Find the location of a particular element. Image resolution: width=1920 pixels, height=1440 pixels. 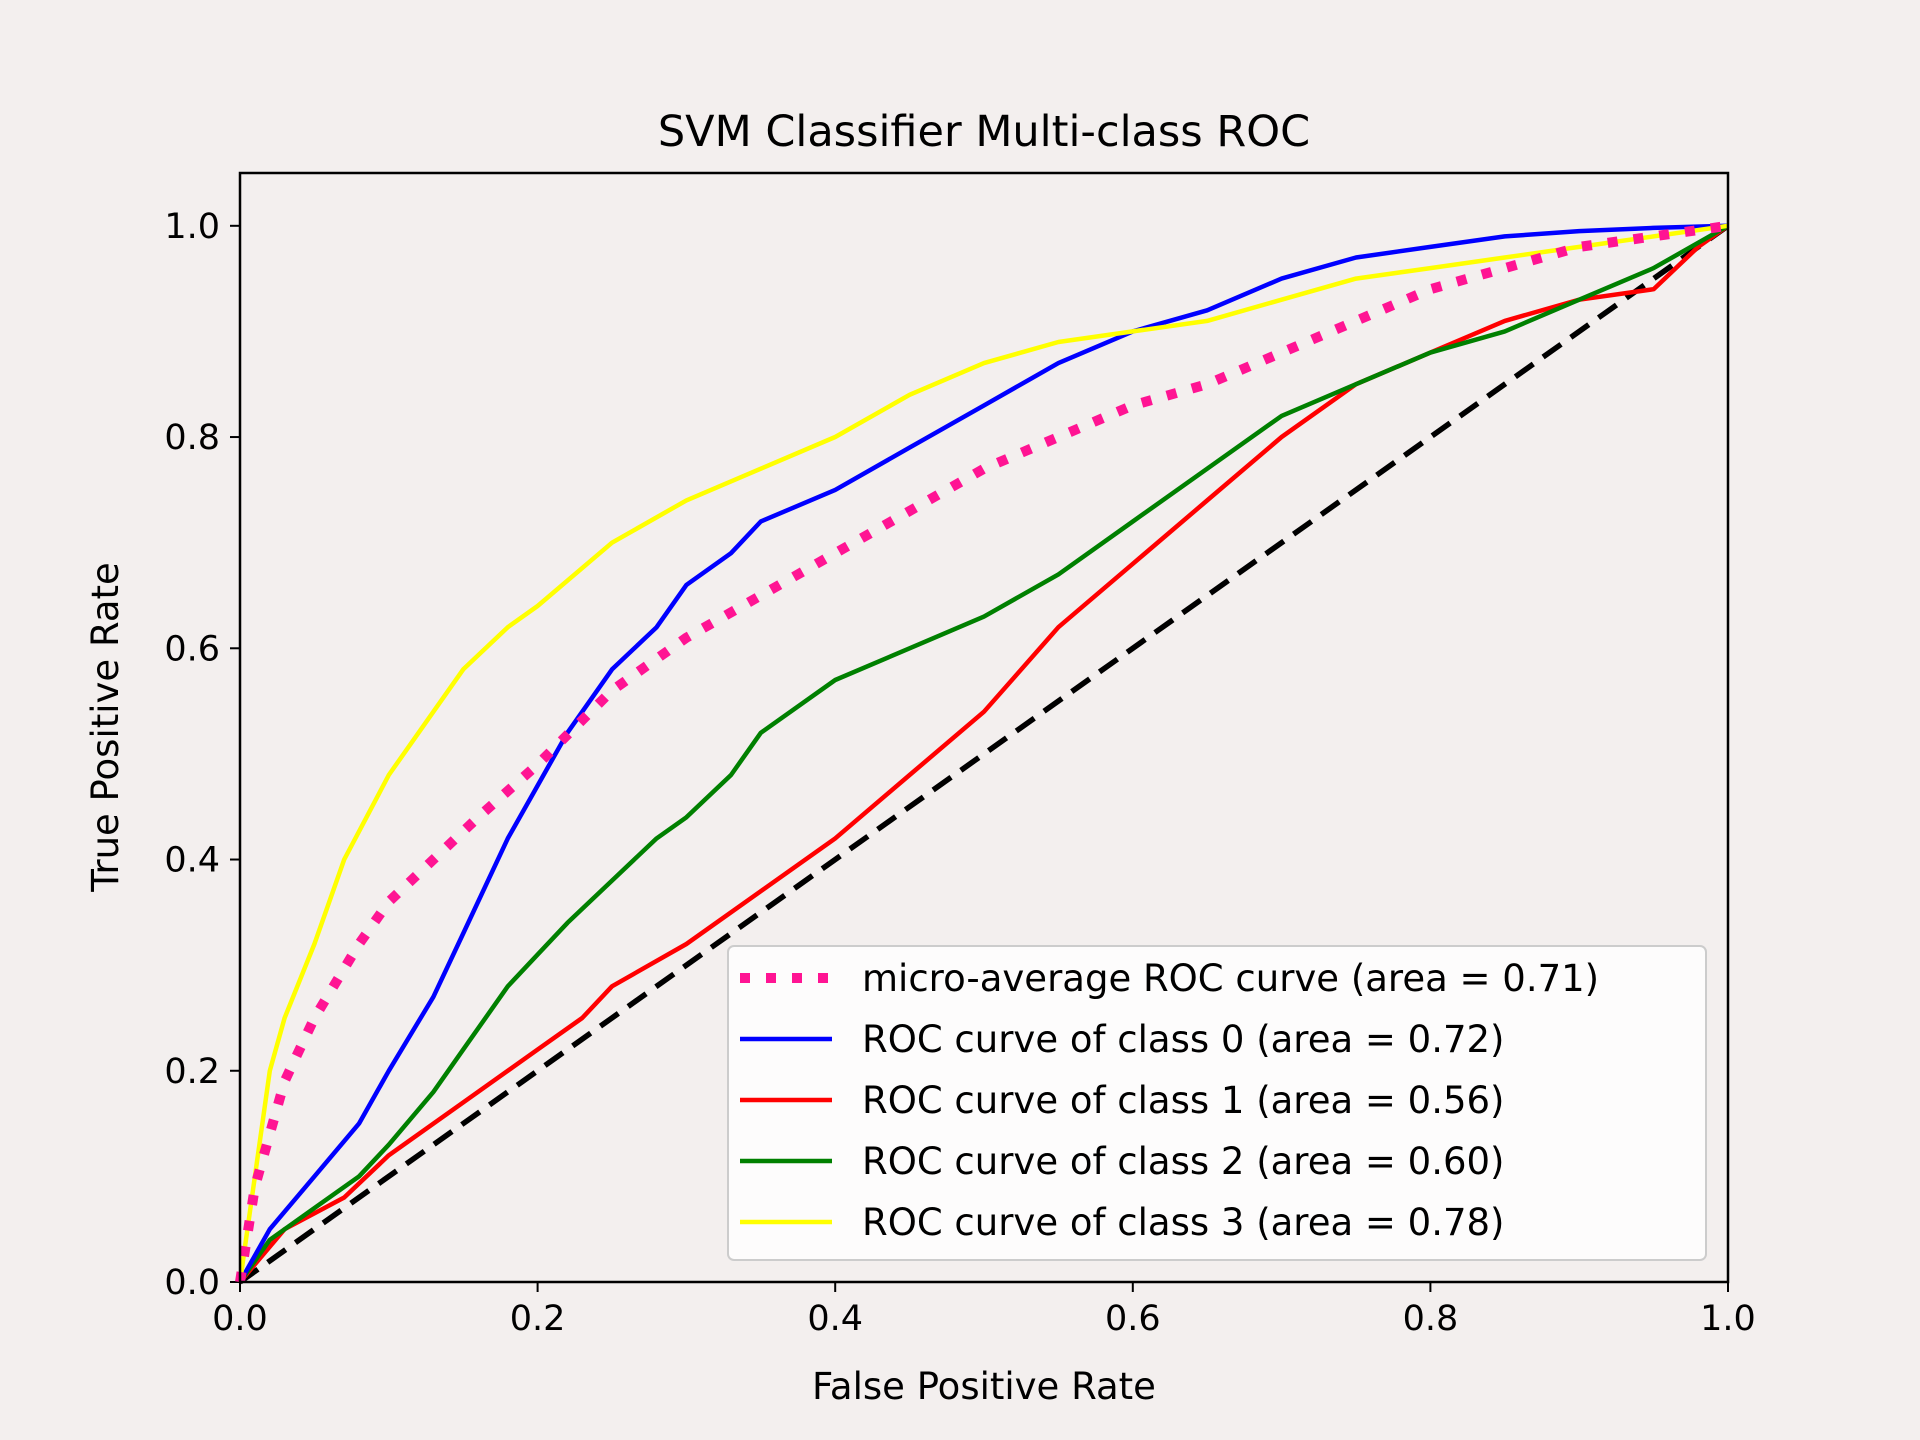

x-tick-label: 0.0 is located at coordinates (240, 1319).